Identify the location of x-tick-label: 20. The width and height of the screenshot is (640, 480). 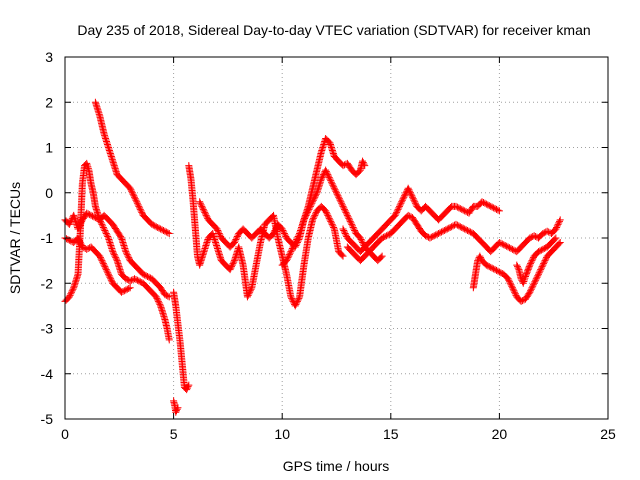
(500, 434).